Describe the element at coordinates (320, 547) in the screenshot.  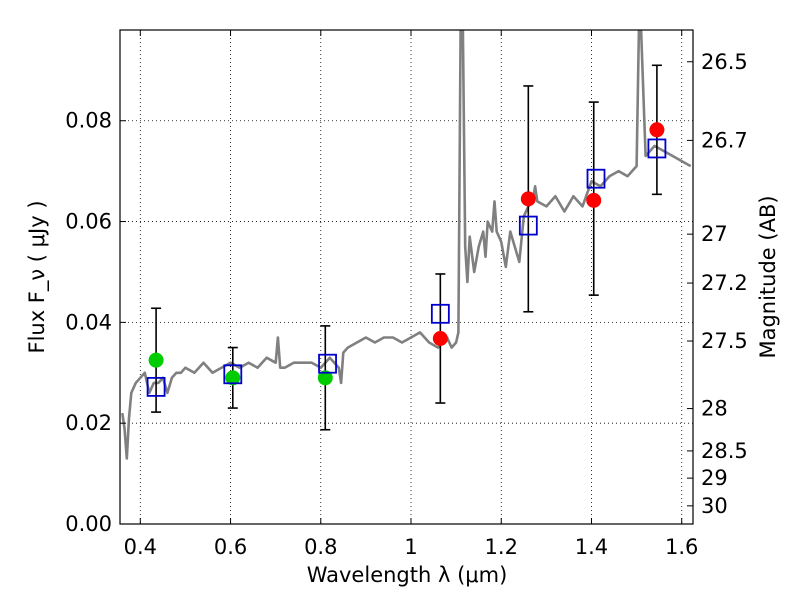
I see `x-tick-label: 0.8` at that location.